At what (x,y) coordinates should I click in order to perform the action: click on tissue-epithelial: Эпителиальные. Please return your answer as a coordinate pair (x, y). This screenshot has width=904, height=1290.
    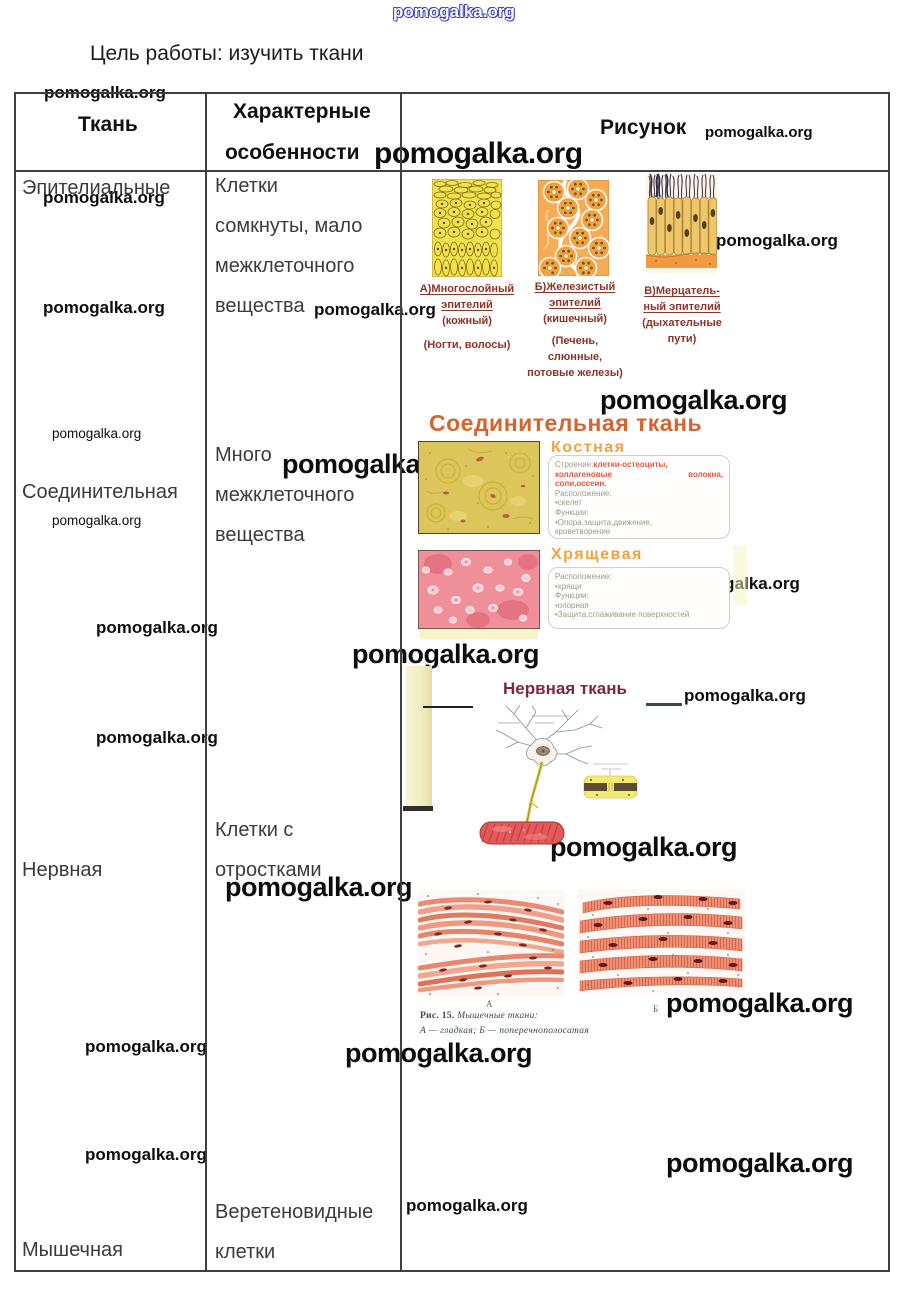
    Looking at the image, I should click on (96, 188).